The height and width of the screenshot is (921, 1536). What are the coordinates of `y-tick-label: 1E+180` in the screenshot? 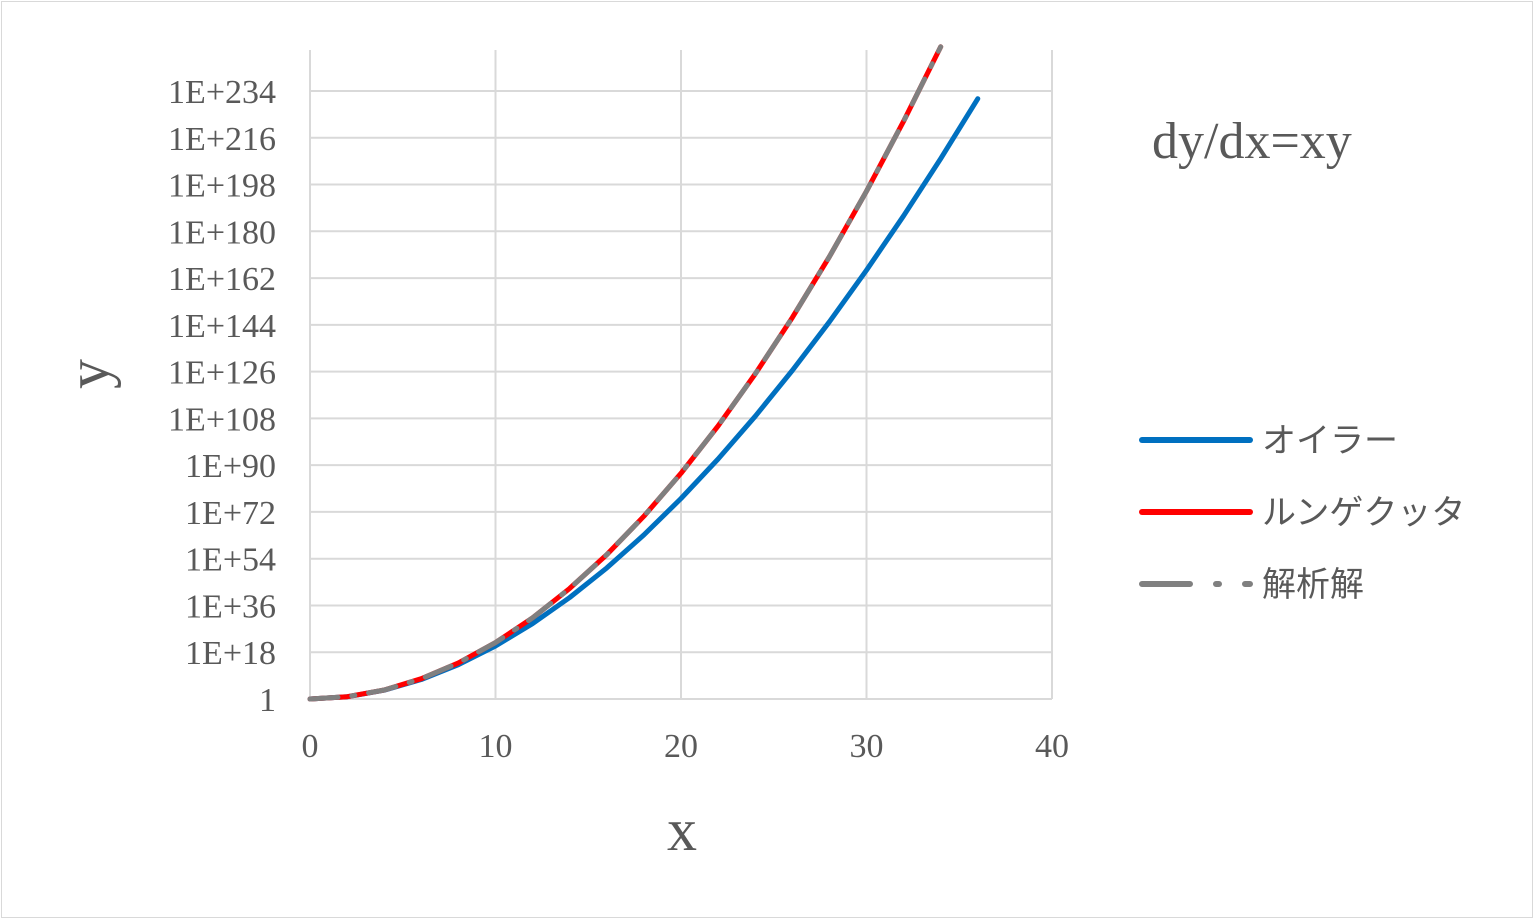 It's located at (222, 232).